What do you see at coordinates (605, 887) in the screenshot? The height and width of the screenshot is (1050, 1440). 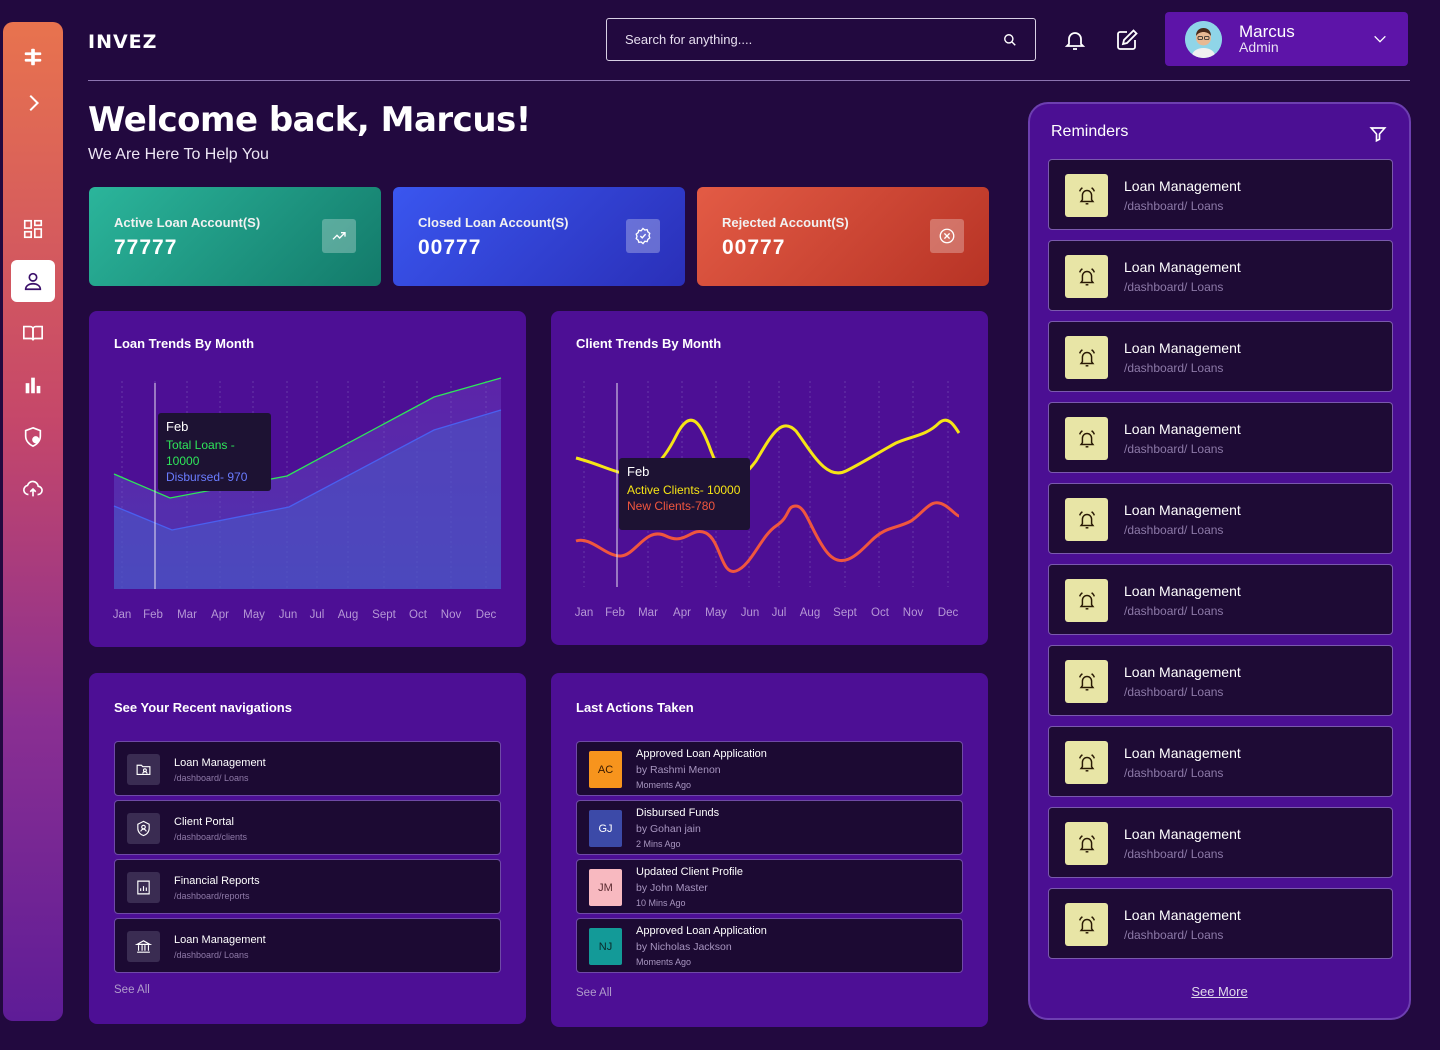 I see `action-avatar-badge: JM` at bounding box center [605, 887].